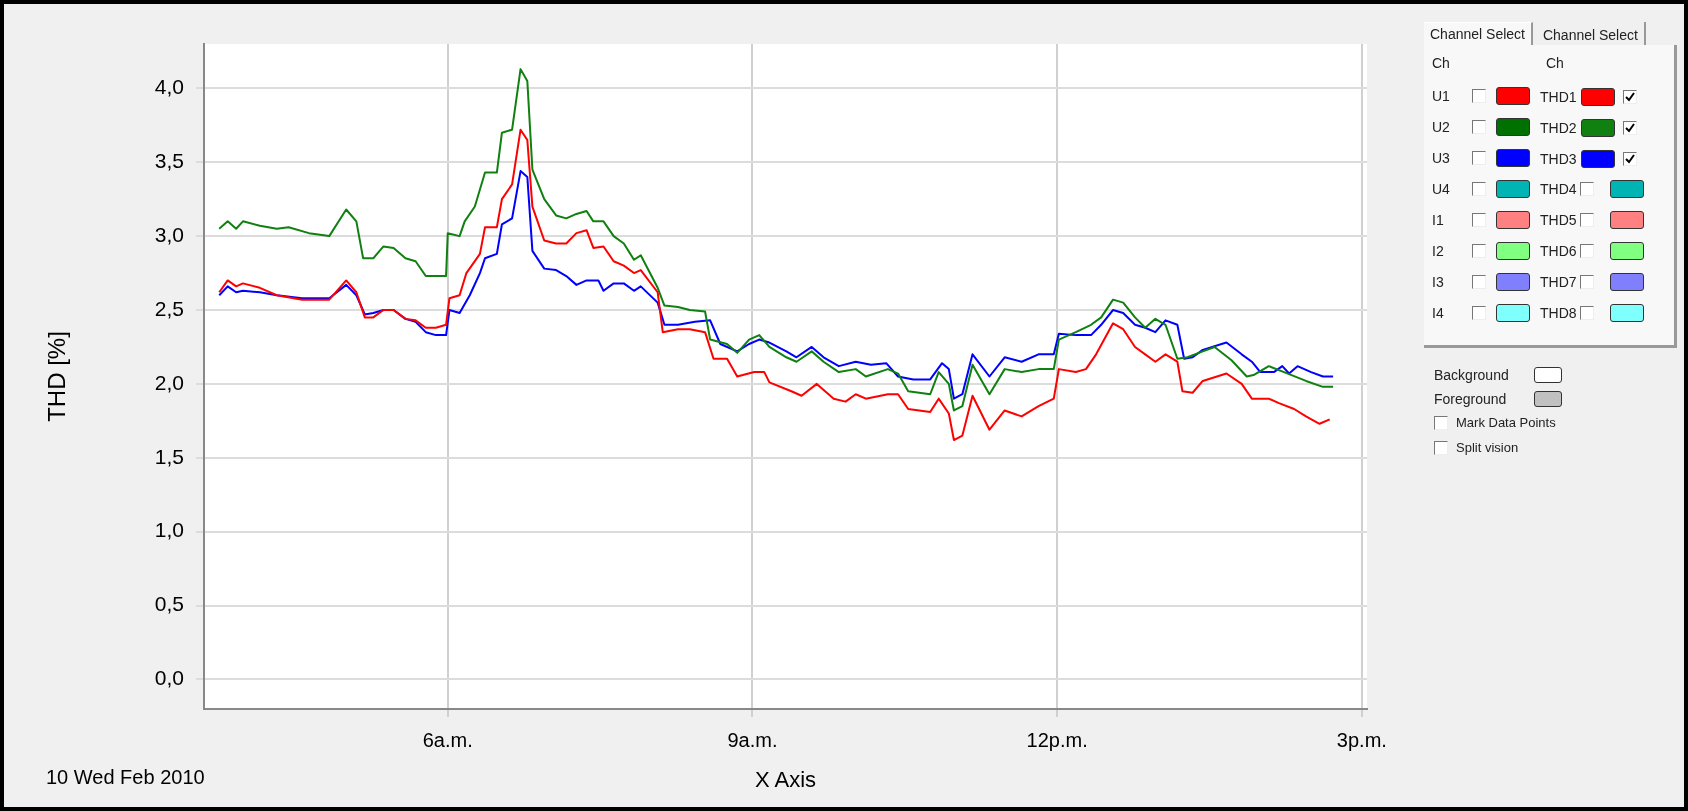  I want to click on x-tick-label: 9a.m., so click(752, 739).